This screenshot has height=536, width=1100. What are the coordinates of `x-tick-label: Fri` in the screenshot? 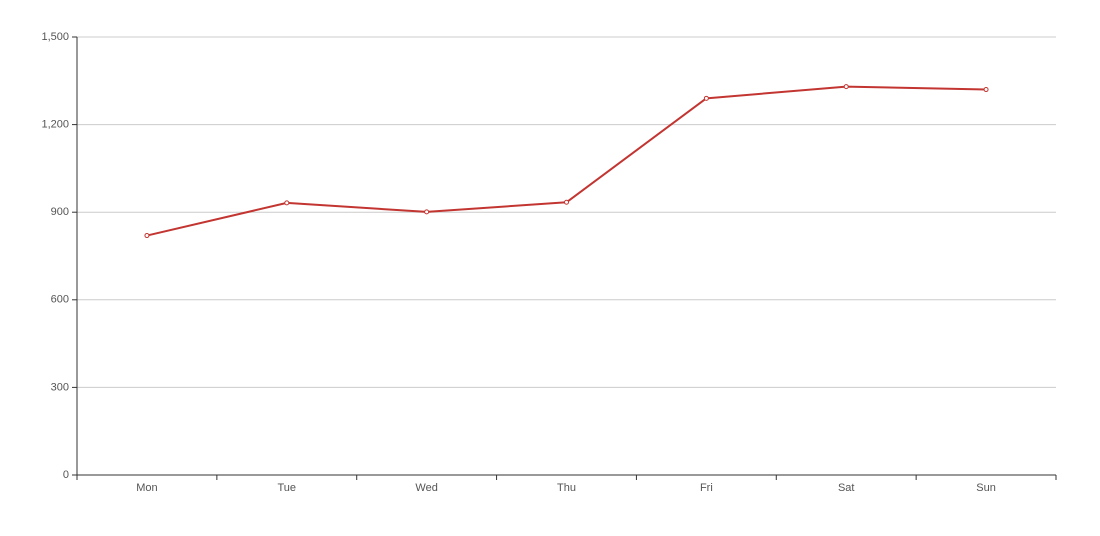 It's located at (706, 488).